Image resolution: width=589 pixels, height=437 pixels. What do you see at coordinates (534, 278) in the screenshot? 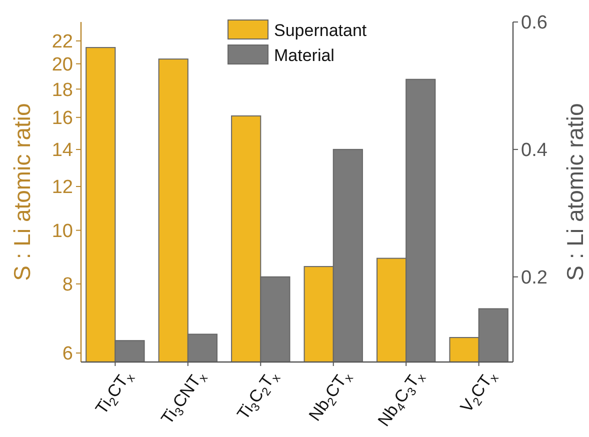
I see `y2-tick-label: 0.2` at bounding box center [534, 278].